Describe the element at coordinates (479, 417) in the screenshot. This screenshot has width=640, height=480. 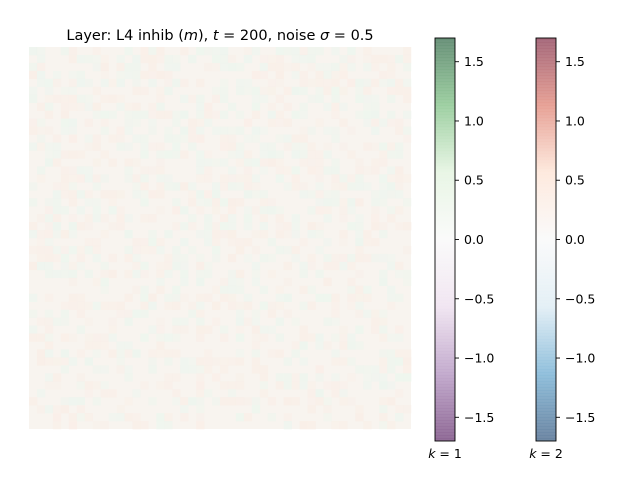
I see `colorbar-k1-tick-label: −1.5` at that location.